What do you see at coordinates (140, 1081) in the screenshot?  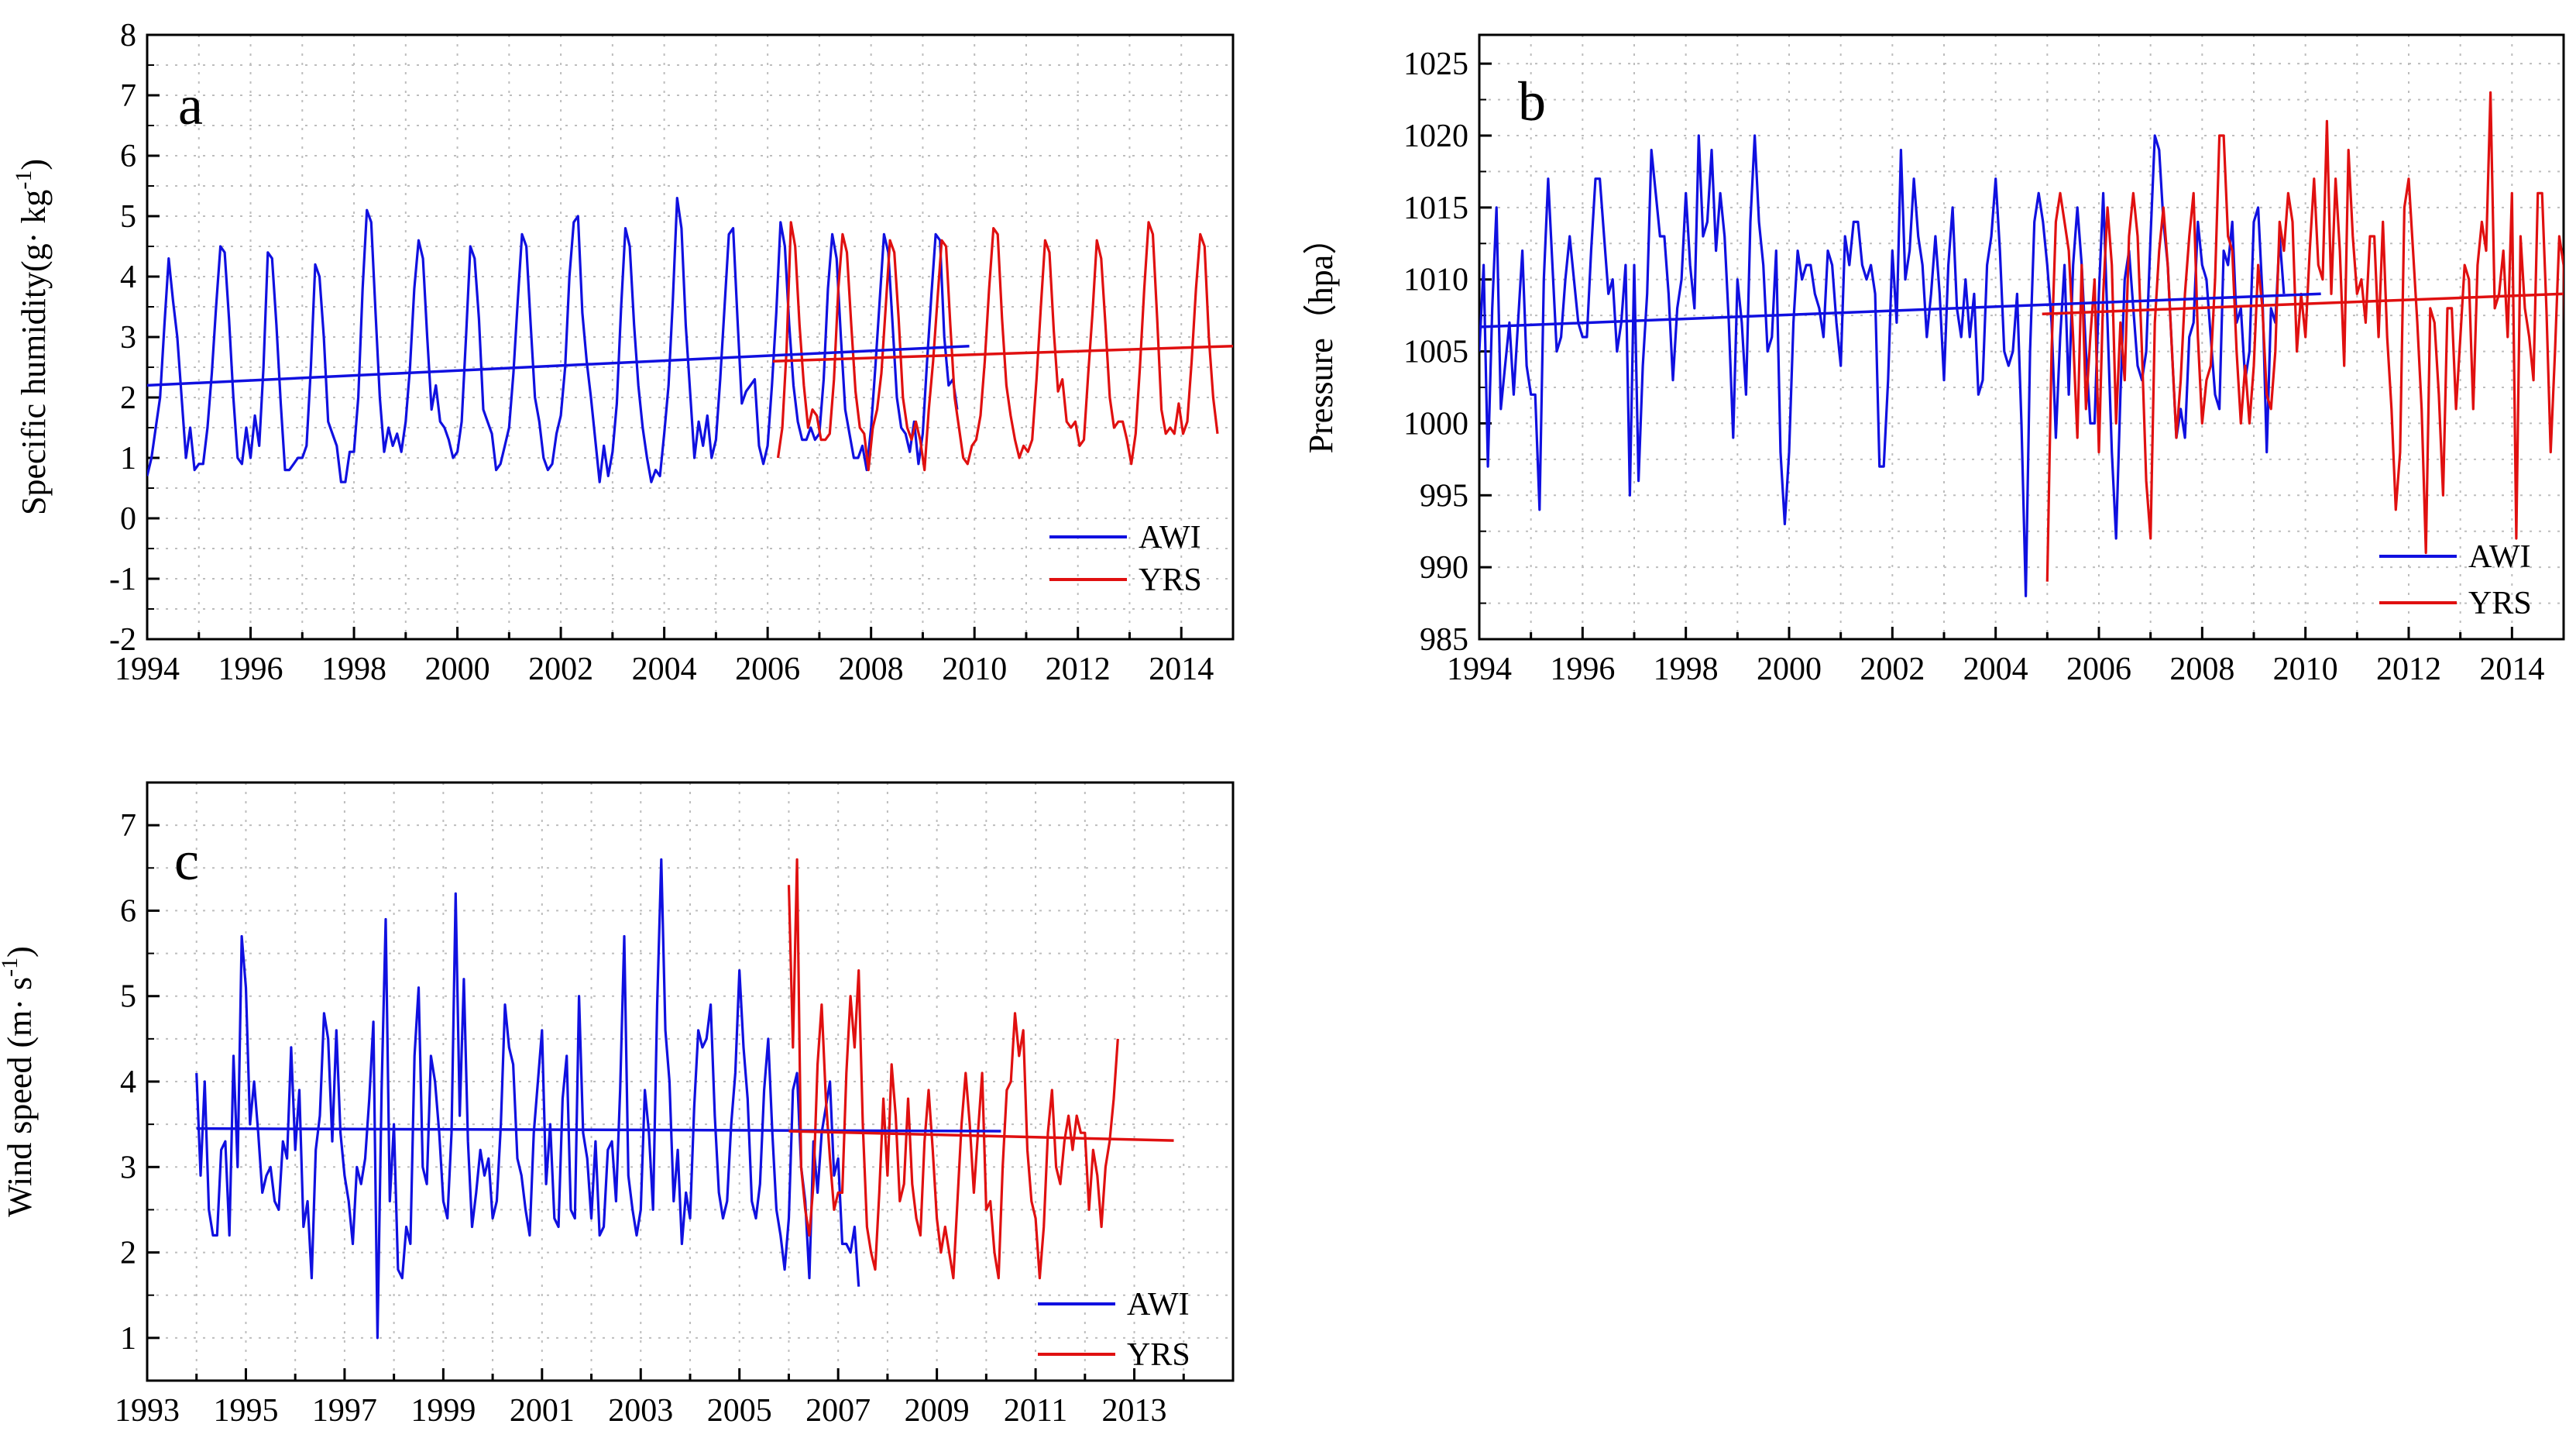 I see `y-axis: 1 2 3 4 5 6 7` at bounding box center [140, 1081].